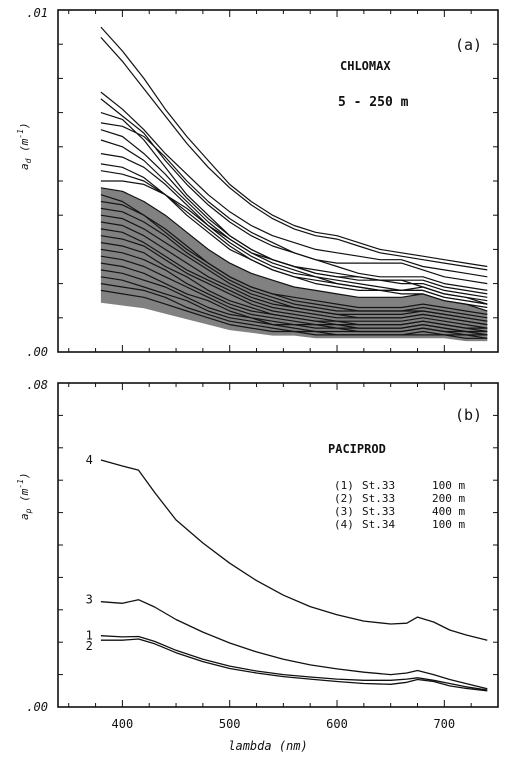  Describe the element at coordinates (24, 496) in the screenshot. I see `panel-b-ylabel: ap (m-1)` at that location.